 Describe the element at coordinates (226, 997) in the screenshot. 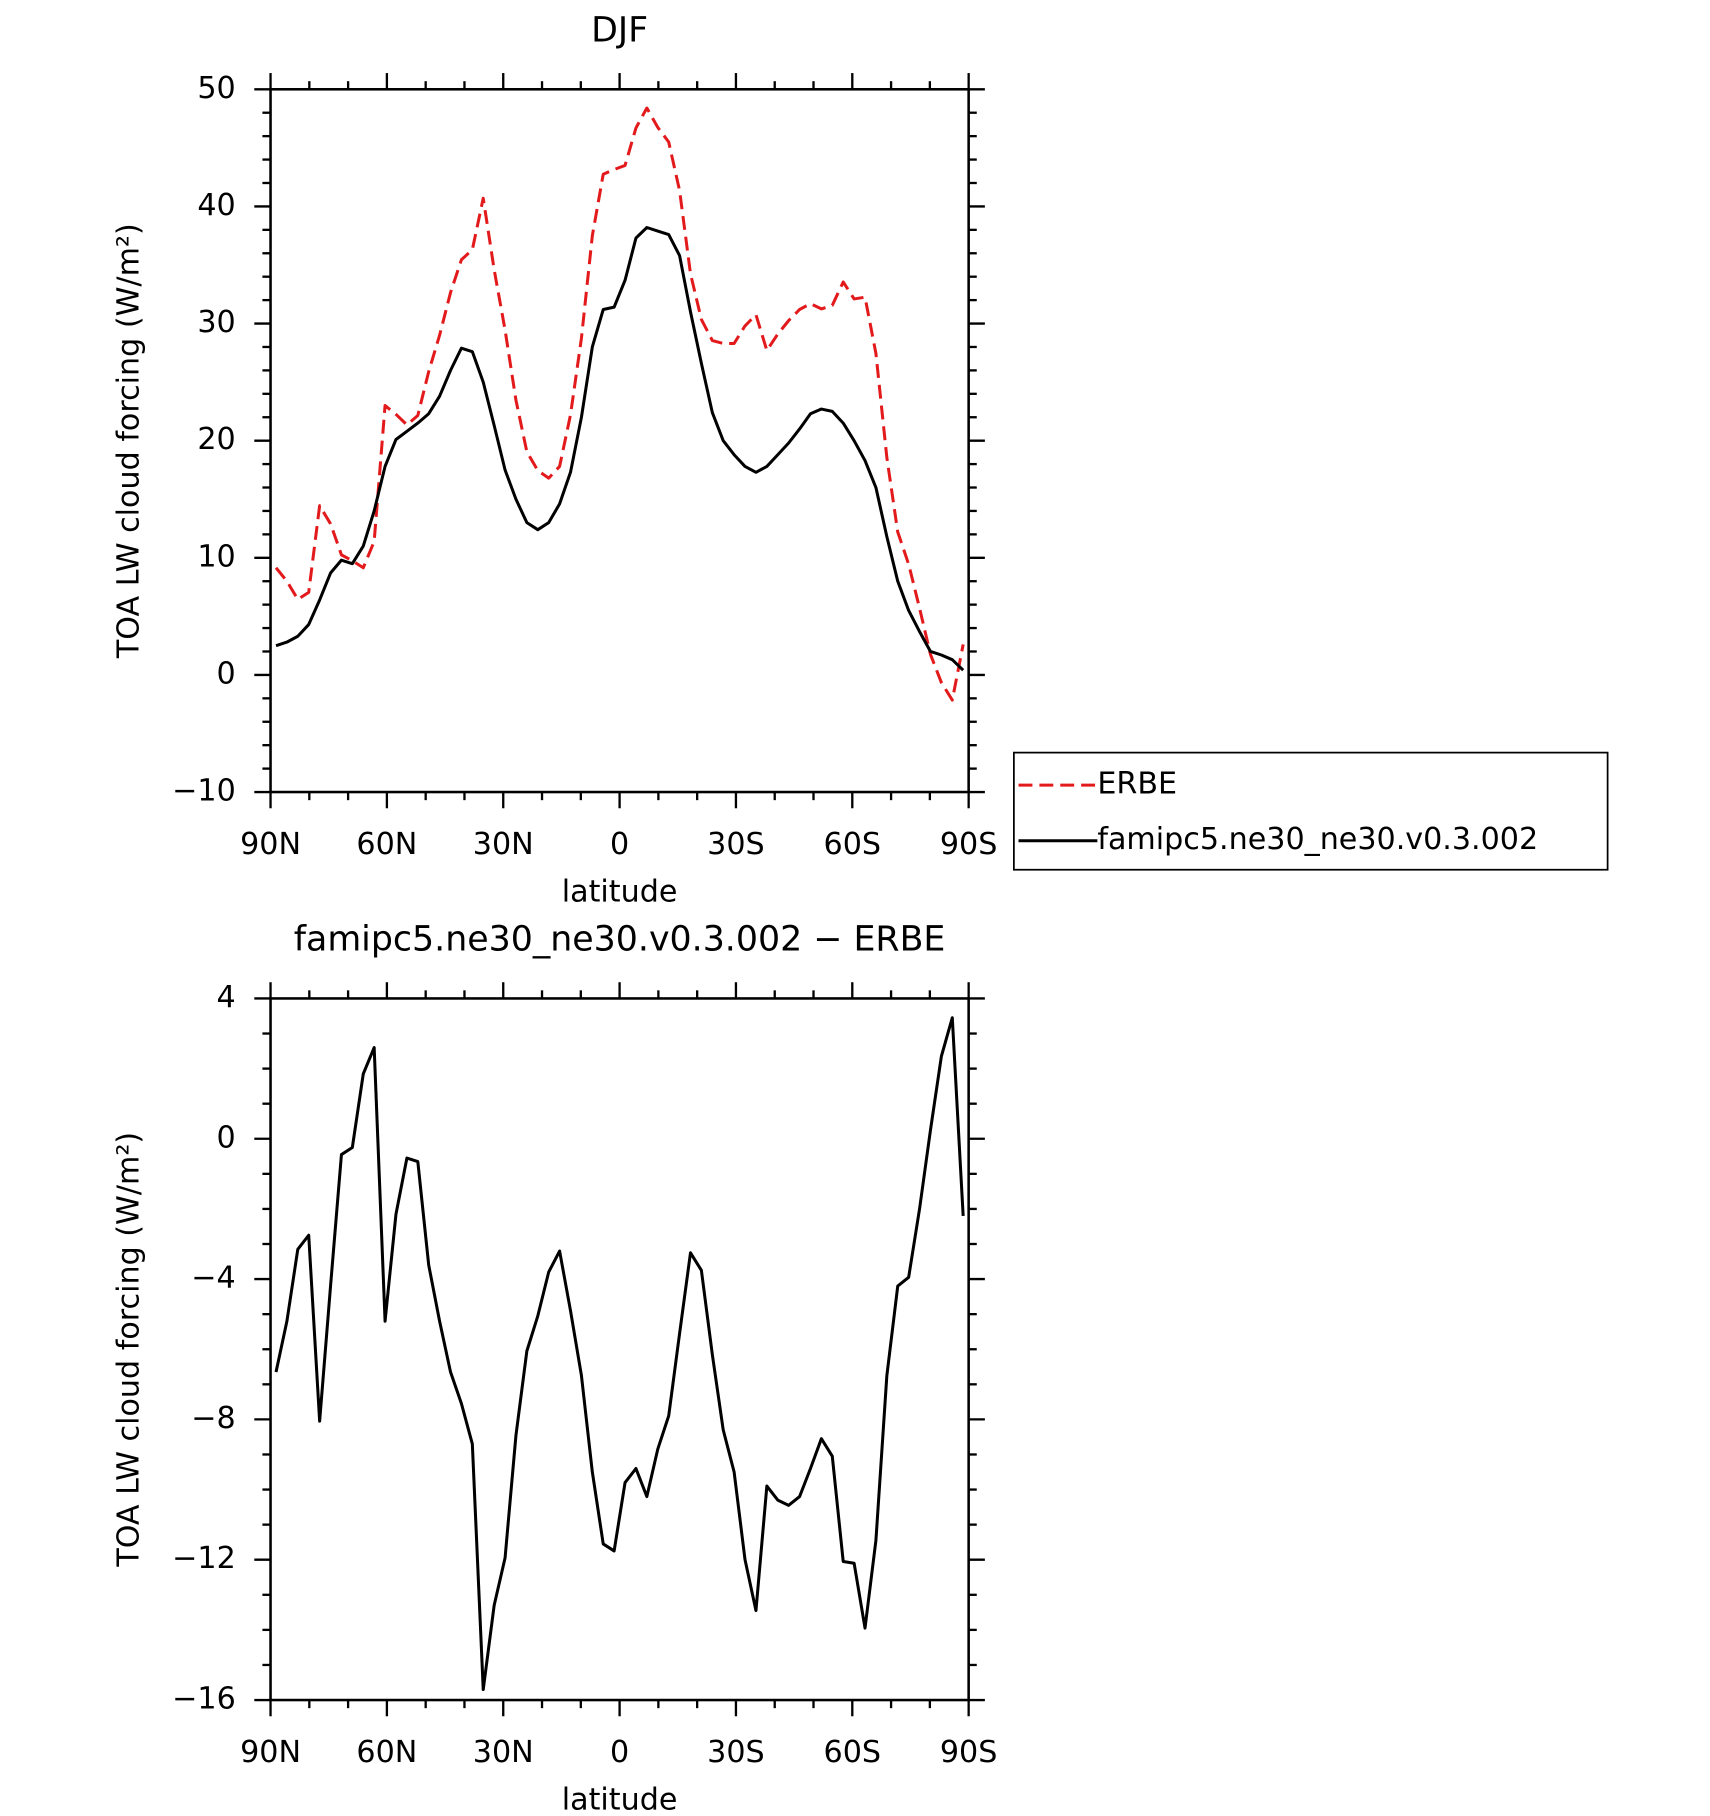

I see `y-tick-label: 4` at that location.